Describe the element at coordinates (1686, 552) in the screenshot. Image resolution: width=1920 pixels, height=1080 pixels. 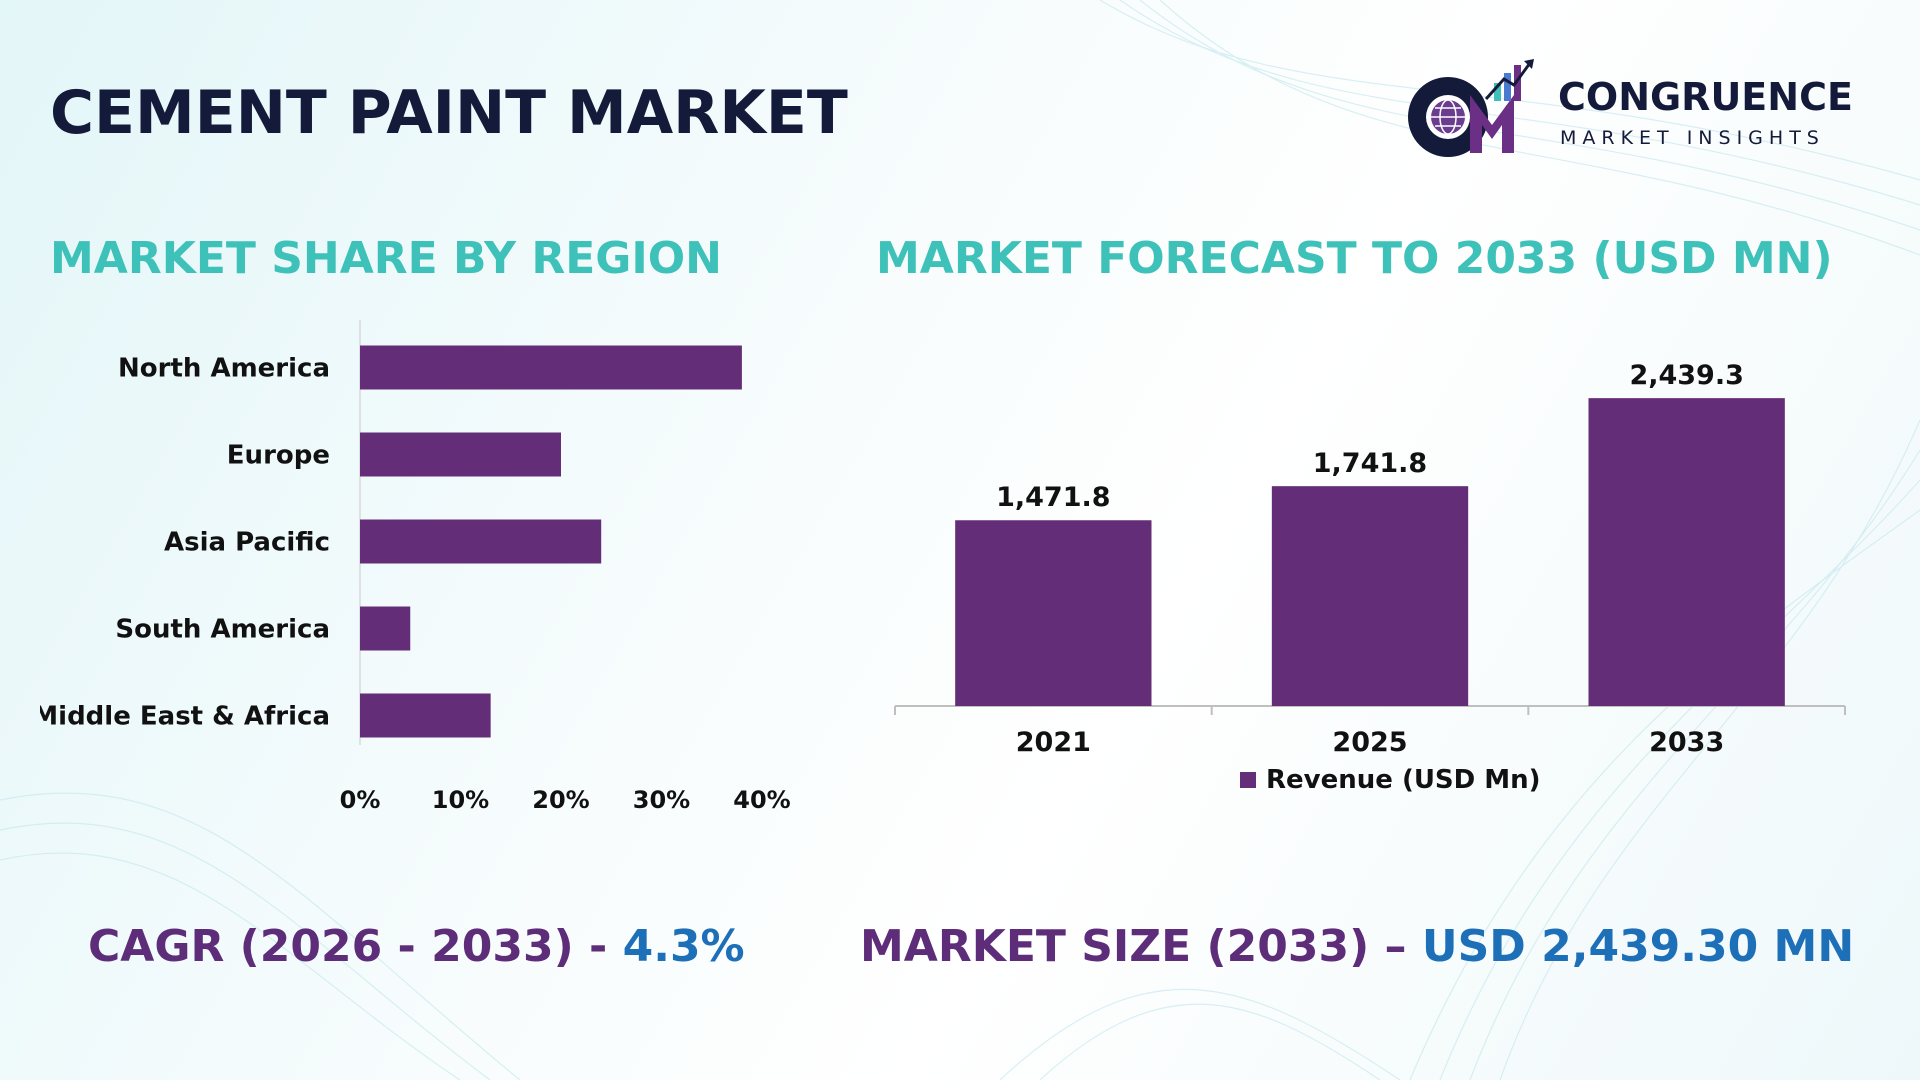
I see `forecast-bar-2033` at that location.